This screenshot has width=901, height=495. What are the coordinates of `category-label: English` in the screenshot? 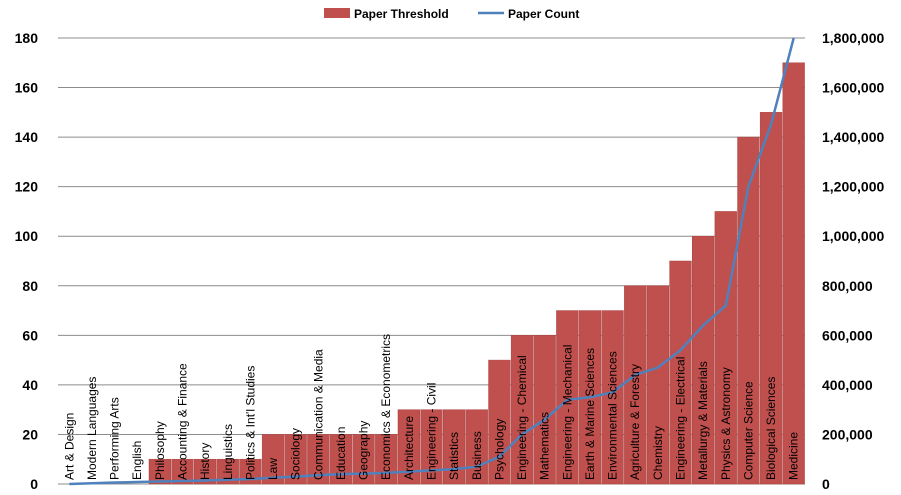 It's located at (137, 460).